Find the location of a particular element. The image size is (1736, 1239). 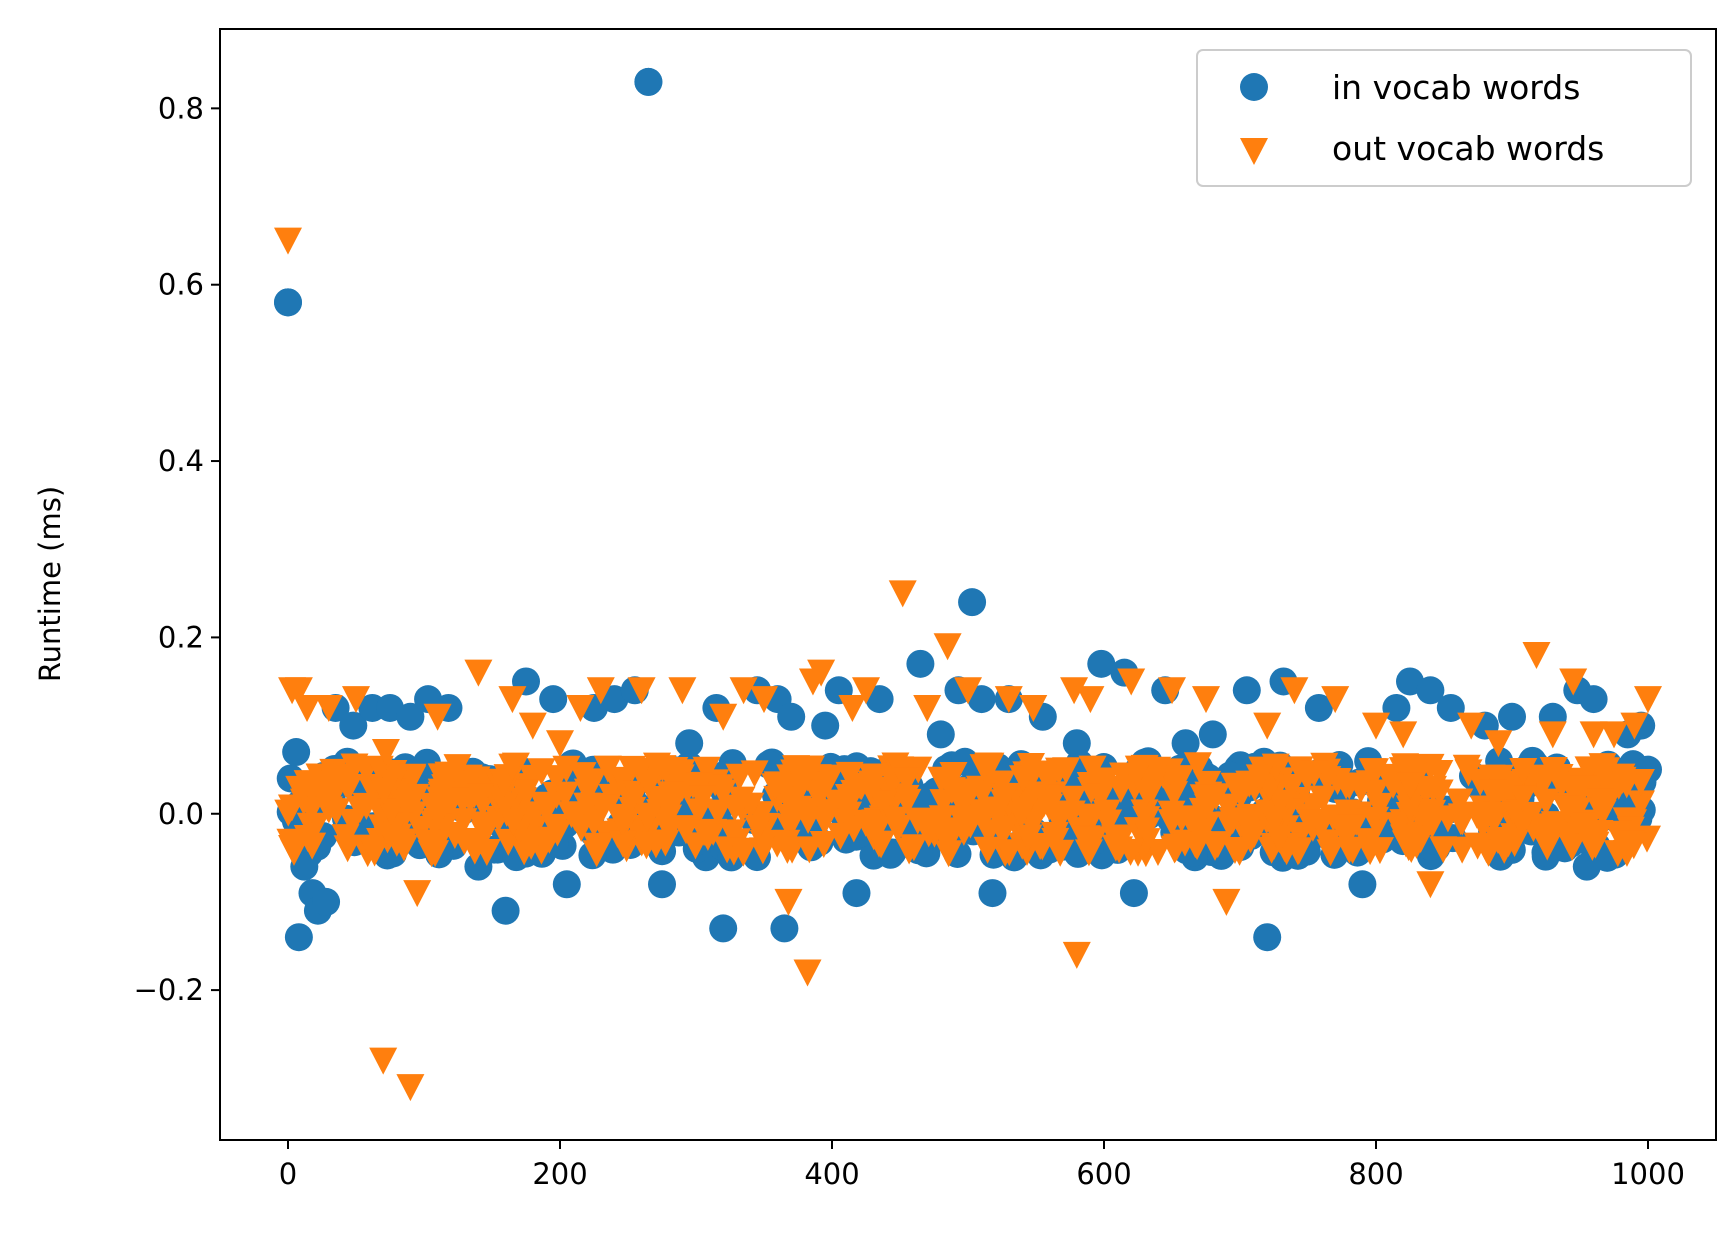

x-tick-label: 200 is located at coordinates (559, 1174).